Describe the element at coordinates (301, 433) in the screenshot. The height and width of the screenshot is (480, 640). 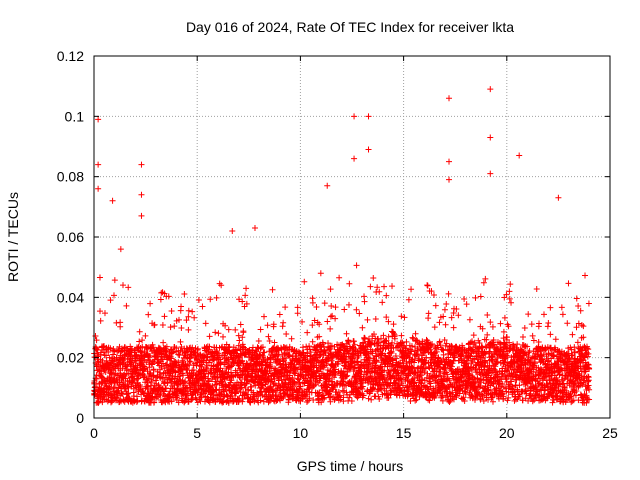
I see `x-tick-label: 10` at that location.